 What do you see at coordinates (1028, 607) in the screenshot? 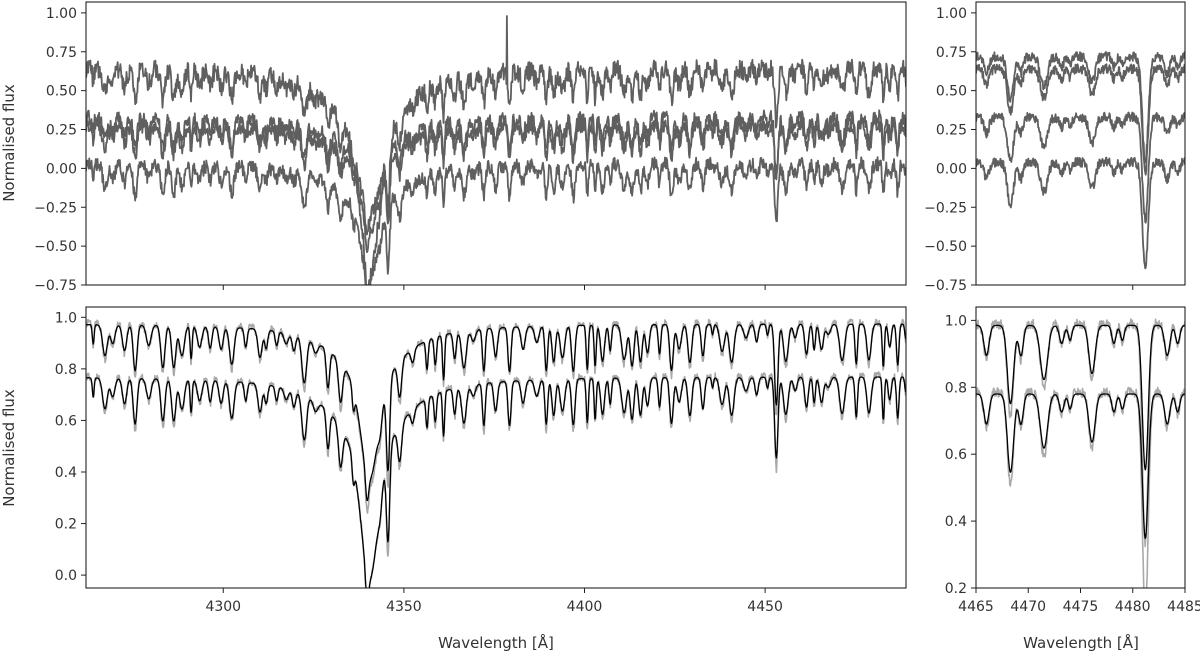
I see `x-tick-label: 4470` at bounding box center [1028, 607].